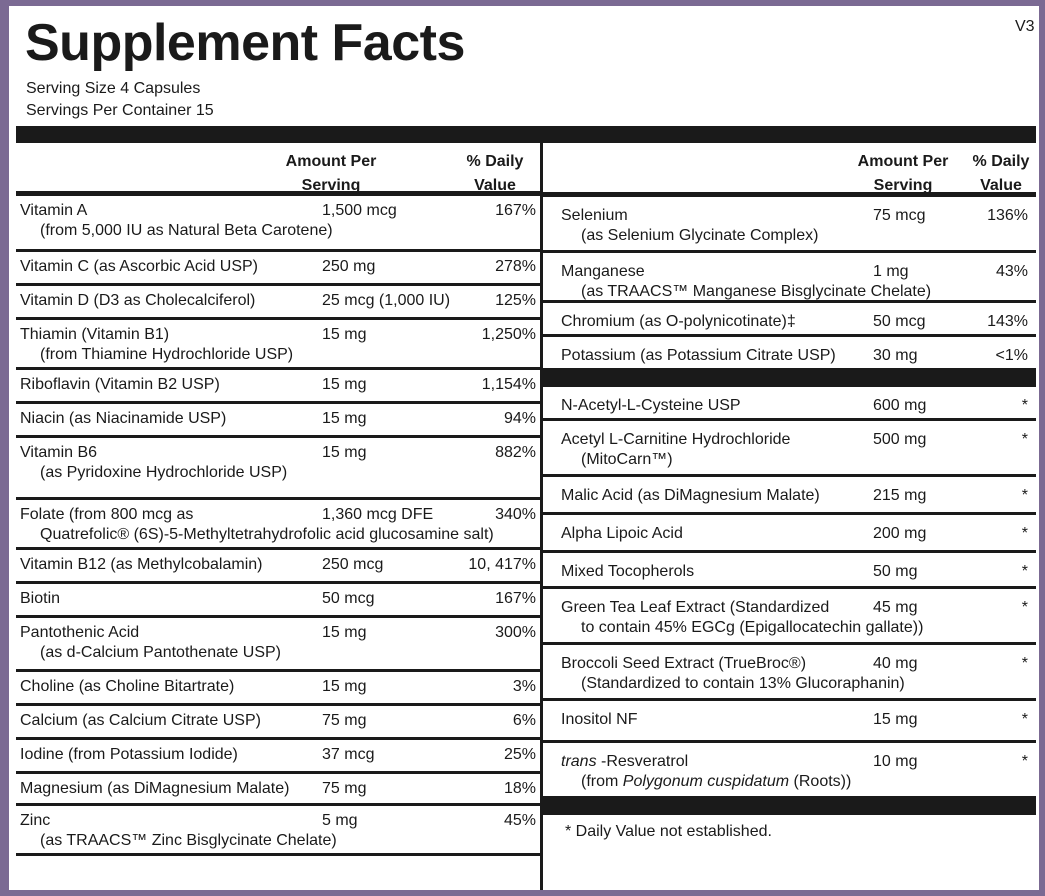  Describe the element at coordinates (278, 601) in the screenshot. I see `nutrient-row: Biotin 50 mcg 167%` at that location.